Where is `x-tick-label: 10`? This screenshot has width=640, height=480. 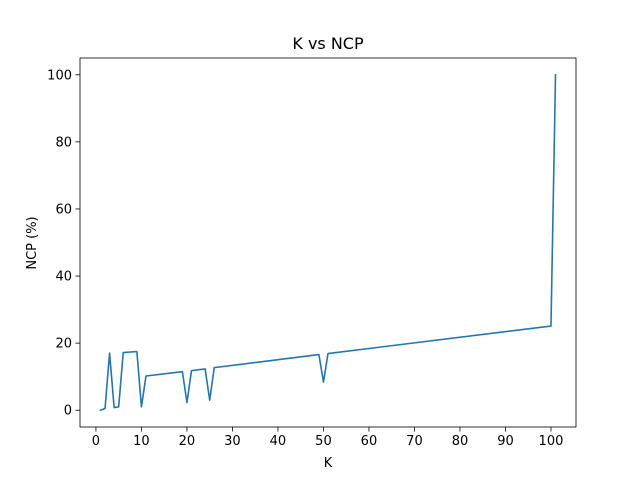
x-tick-label: 10 is located at coordinates (141, 441).